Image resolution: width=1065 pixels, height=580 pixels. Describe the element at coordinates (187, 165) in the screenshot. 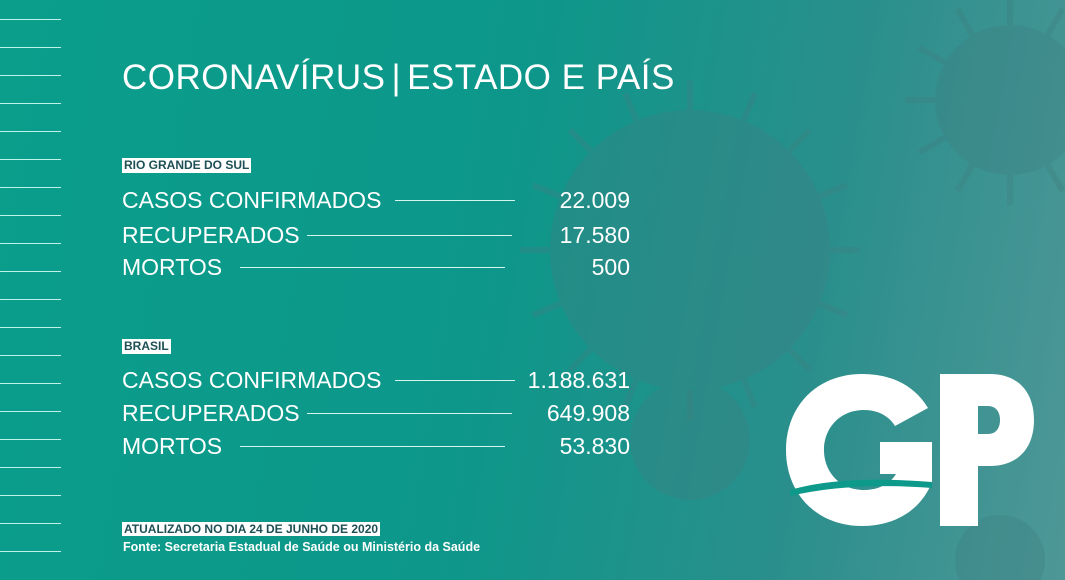

I see `section-label-rs: RIO GRANDE DO SUL` at that location.